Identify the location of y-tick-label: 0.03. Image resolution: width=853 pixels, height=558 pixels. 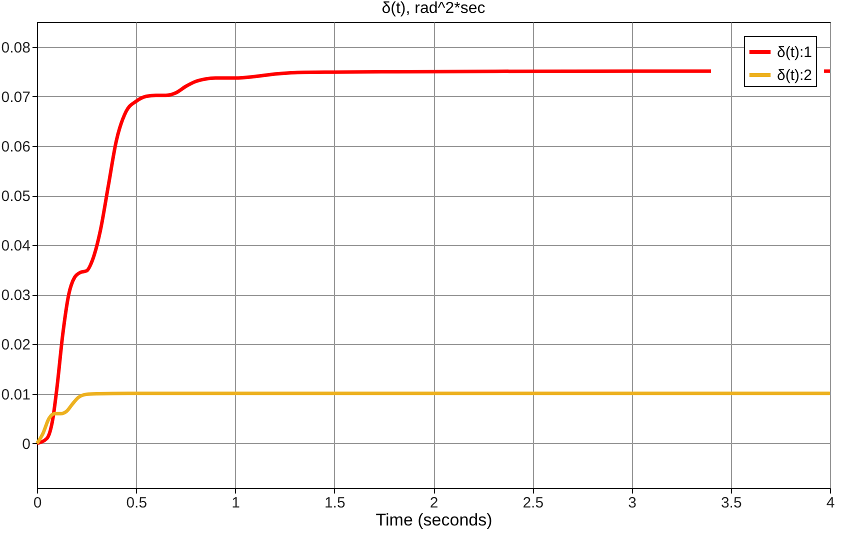
(15, 295).